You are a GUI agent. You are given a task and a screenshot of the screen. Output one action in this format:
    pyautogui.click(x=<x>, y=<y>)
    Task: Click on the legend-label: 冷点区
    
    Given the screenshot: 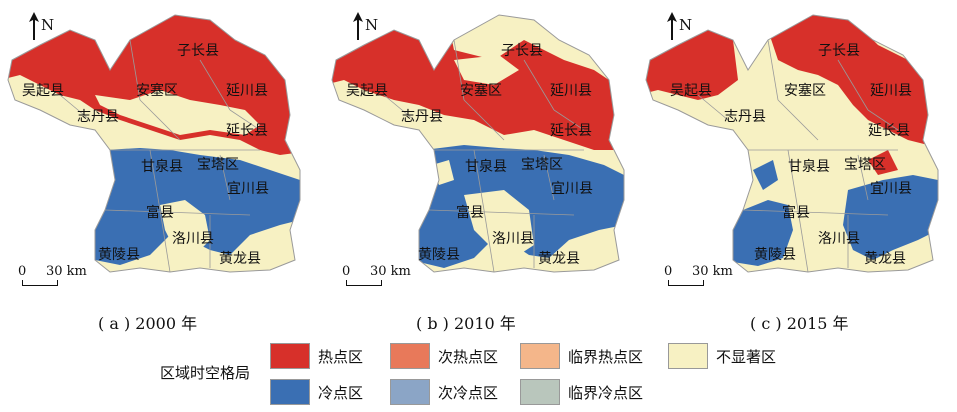 What is the action you would take?
    pyautogui.click(x=341, y=393)
    